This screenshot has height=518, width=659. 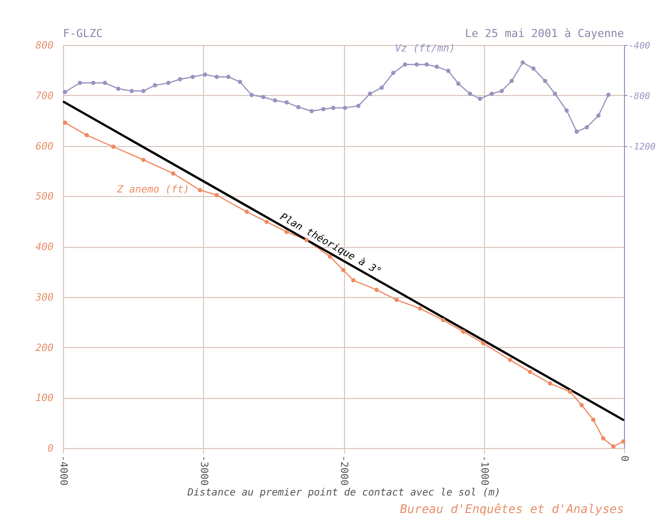 What do you see at coordinates (44, 197) in the screenshot?
I see `y-tick-label: 500` at bounding box center [44, 197].